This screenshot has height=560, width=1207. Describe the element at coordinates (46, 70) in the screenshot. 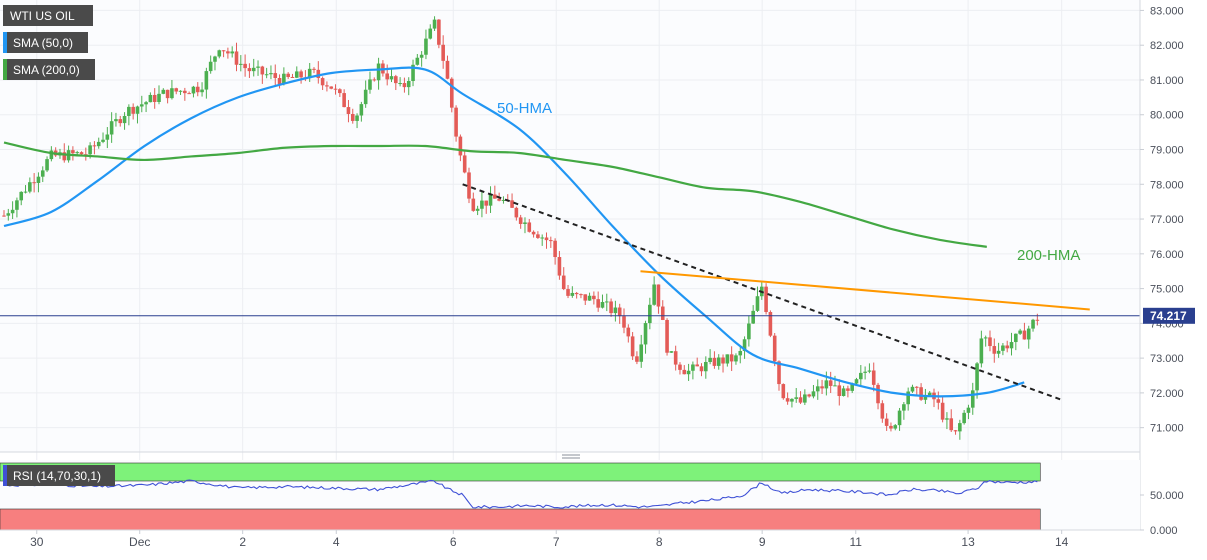

I see `legend-sma200-label: SMA (200,0)` at that location.